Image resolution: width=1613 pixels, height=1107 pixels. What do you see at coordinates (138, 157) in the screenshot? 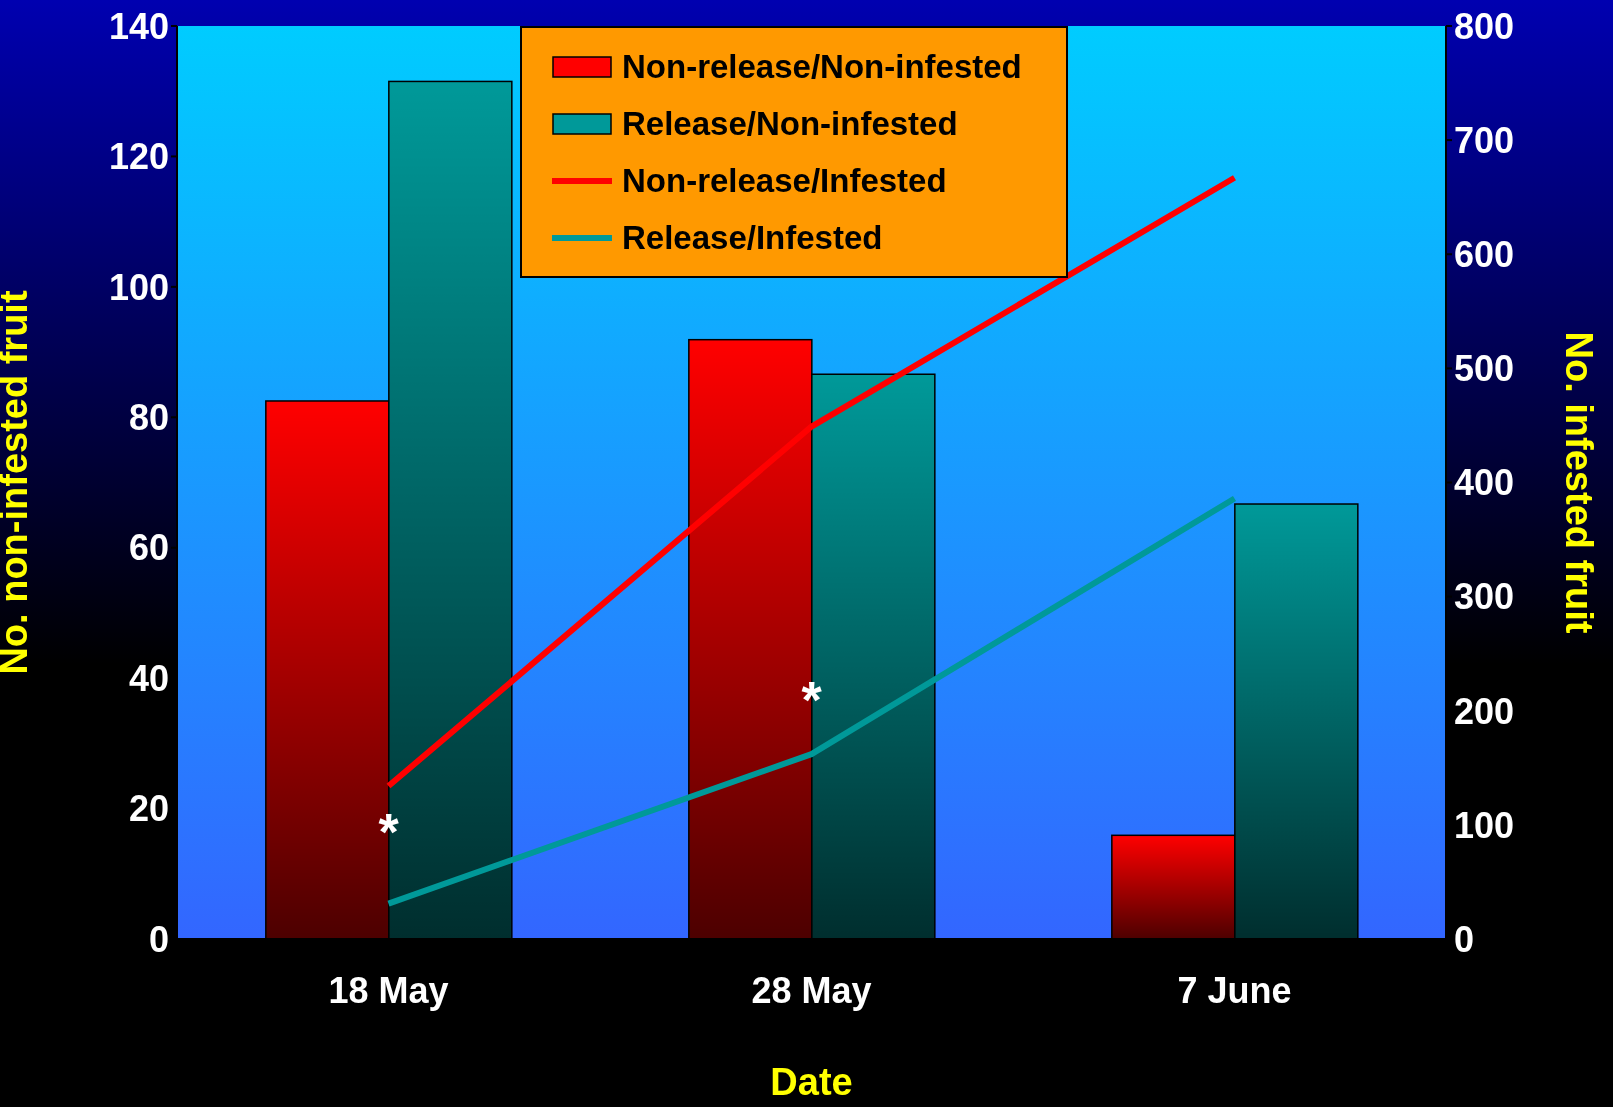
I see `y-tick-label: 120` at bounding box center [138, 157].